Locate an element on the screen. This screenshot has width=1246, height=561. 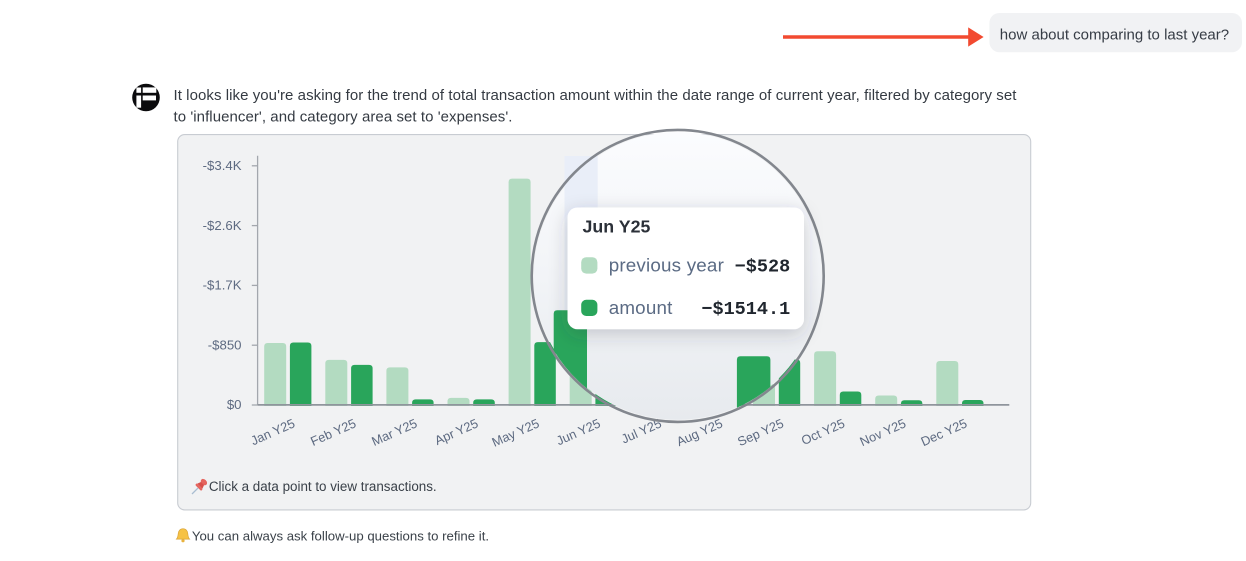
svg-text: -$2.6K is located at coordinates (222, 225).